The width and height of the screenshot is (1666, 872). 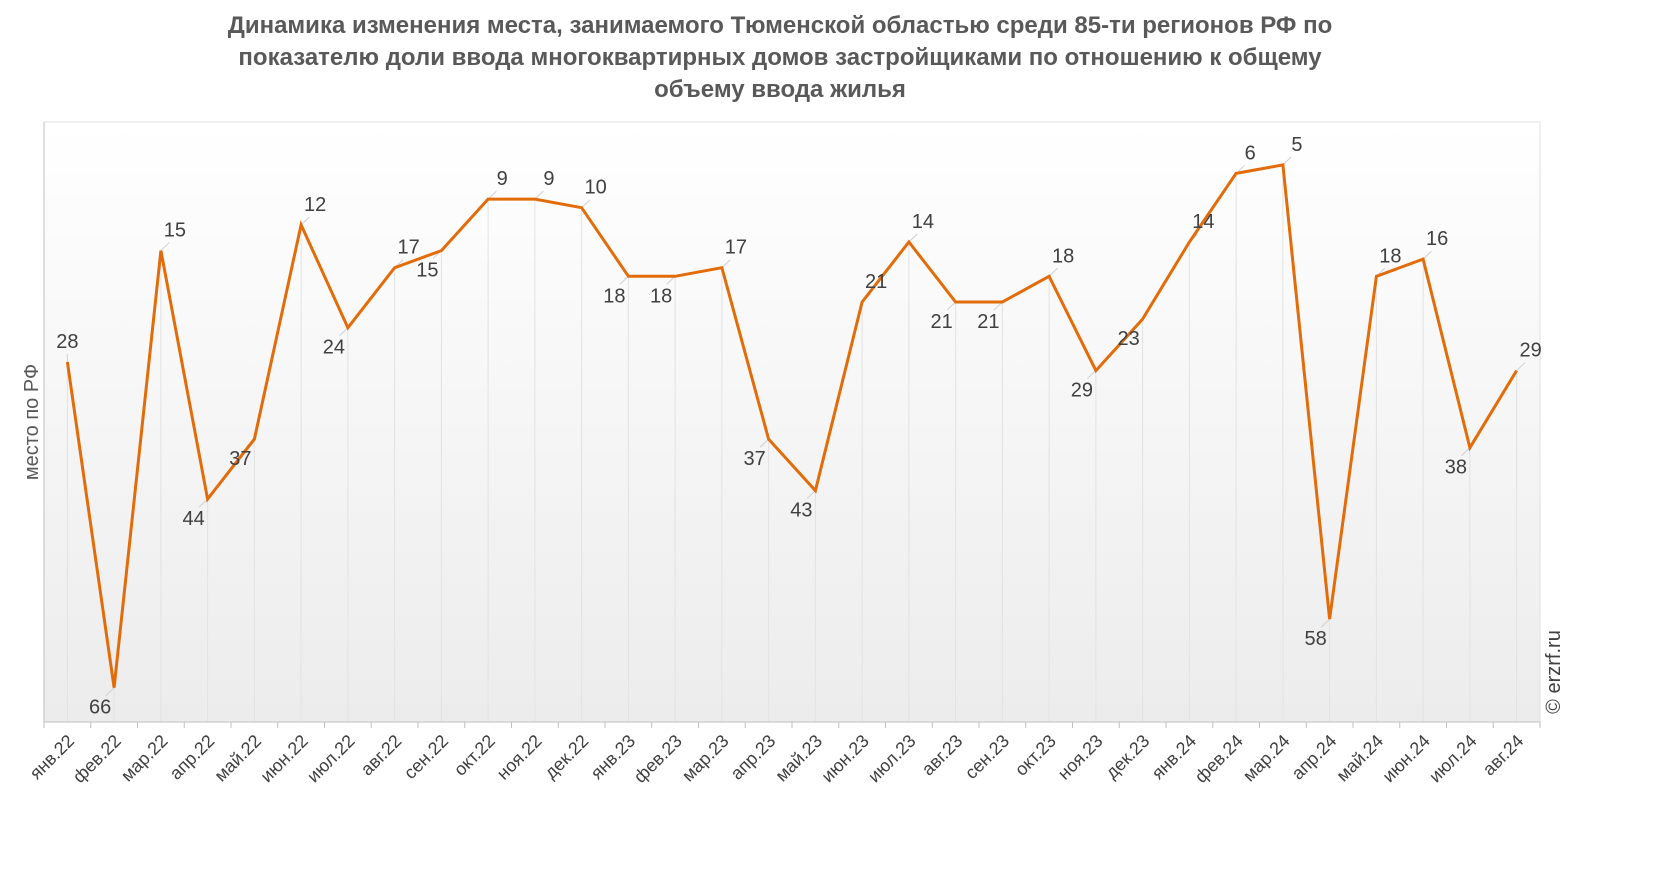 I want to click on data-label: 66, so click(x=100, y=708).